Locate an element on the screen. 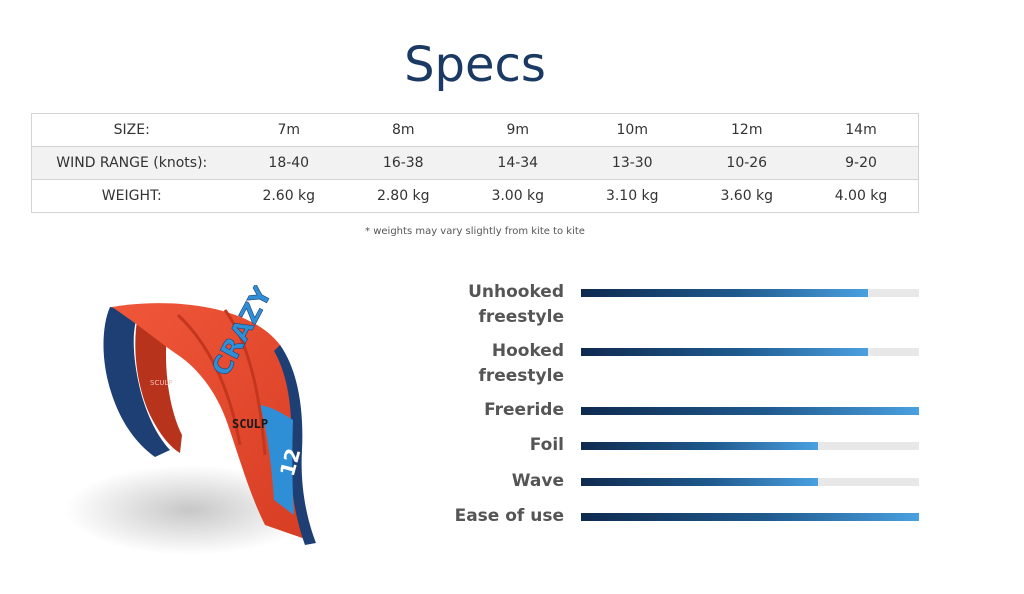 The width and height of the screenshot is (1024, 594). kite-canopy is located at coordinates (210, 421).